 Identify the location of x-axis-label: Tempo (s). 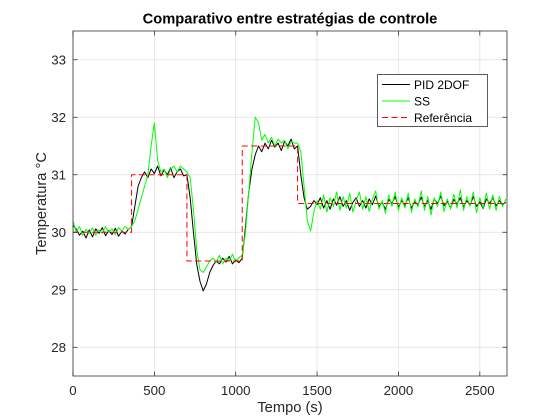
(289, 408).